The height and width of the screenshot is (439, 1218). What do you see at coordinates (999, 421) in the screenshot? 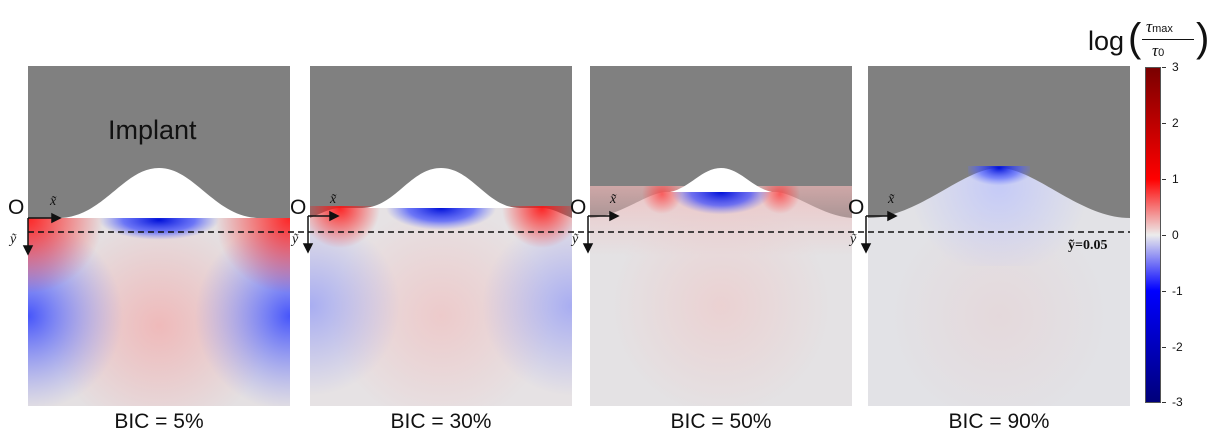
I see `panel-label-bic-90: BIC = 90%` at bounding box center [999, 421].